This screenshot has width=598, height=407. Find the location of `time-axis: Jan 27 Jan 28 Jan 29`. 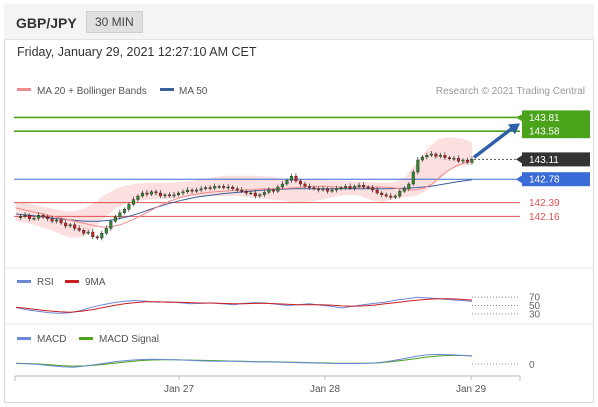

time-axis: Jan 27 Jan 28 Jan 29 is located at coordinates (267, 385).